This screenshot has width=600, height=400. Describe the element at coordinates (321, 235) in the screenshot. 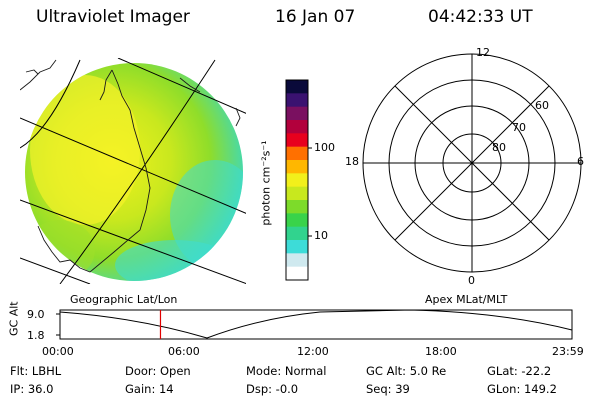

I see `colorbar-tick-10: 10` at that location.